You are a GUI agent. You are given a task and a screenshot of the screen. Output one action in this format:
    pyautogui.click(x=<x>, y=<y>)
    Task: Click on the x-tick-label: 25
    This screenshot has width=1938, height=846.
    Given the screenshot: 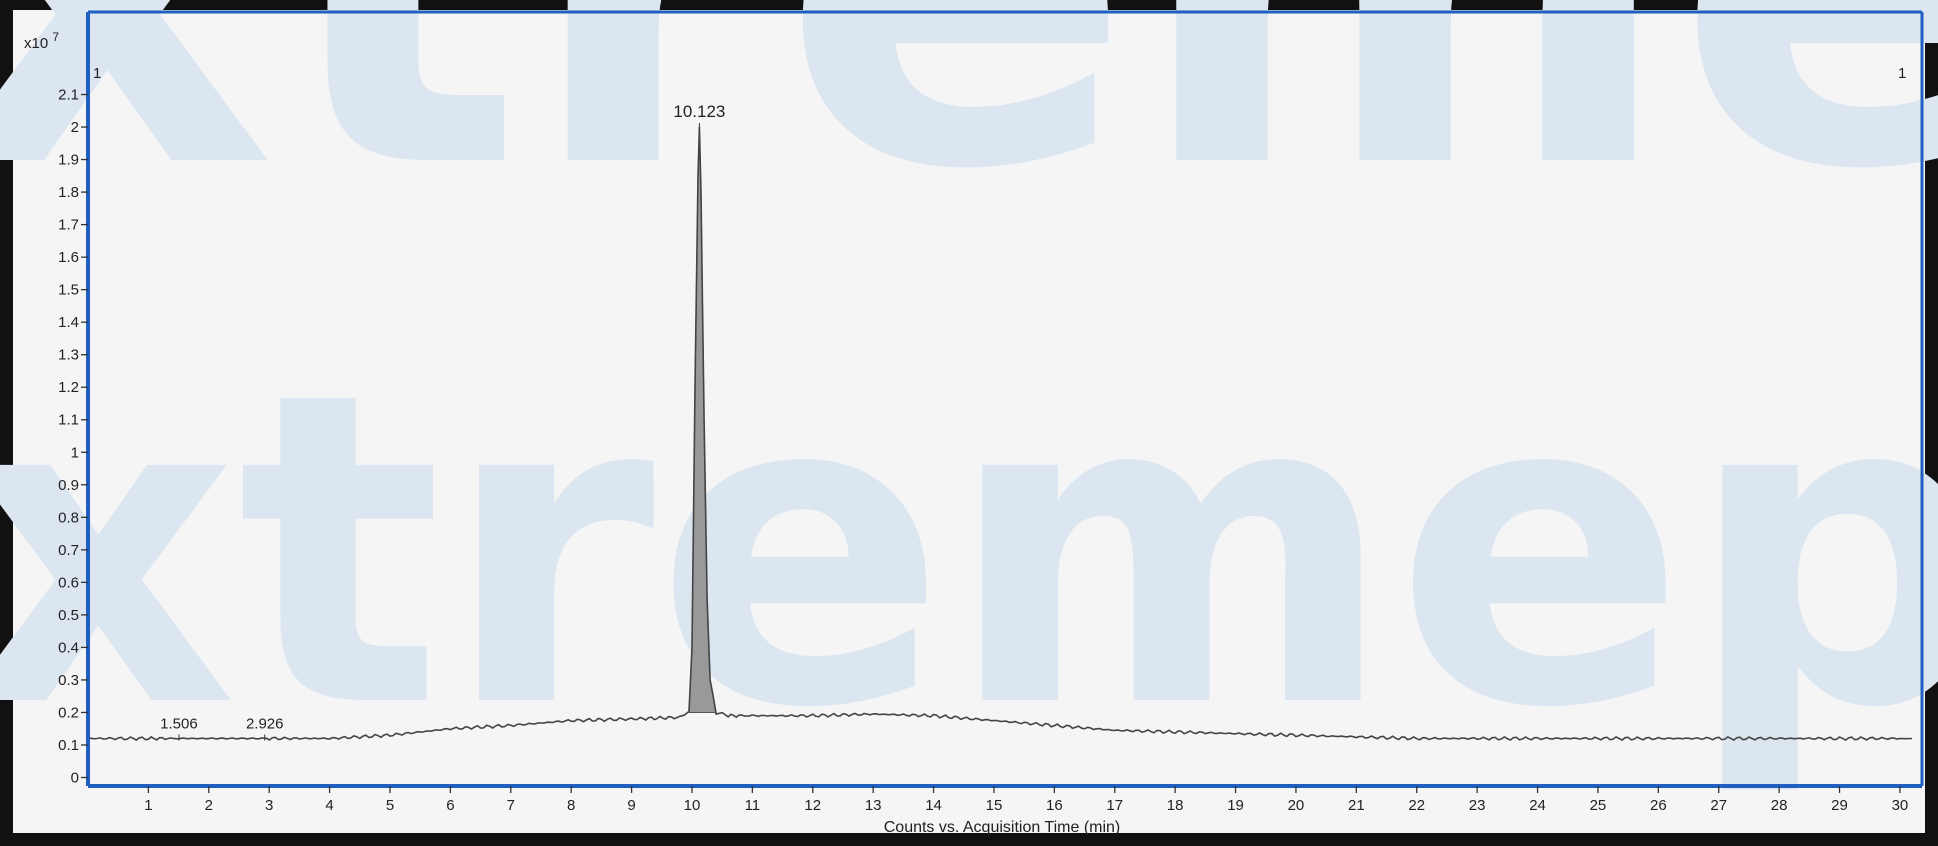 What is the action you would take?
    pyautogui.click(x=1598, y=805)
    